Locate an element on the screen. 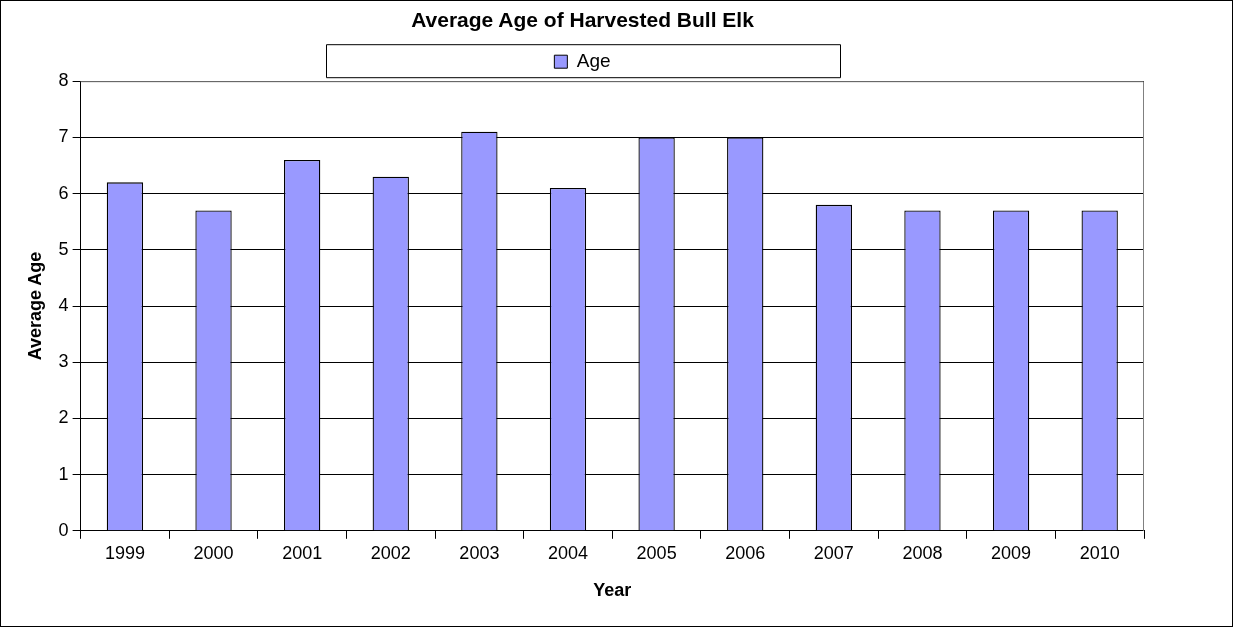  y-axis-title: Average Age is located at coordinates (34, 306).